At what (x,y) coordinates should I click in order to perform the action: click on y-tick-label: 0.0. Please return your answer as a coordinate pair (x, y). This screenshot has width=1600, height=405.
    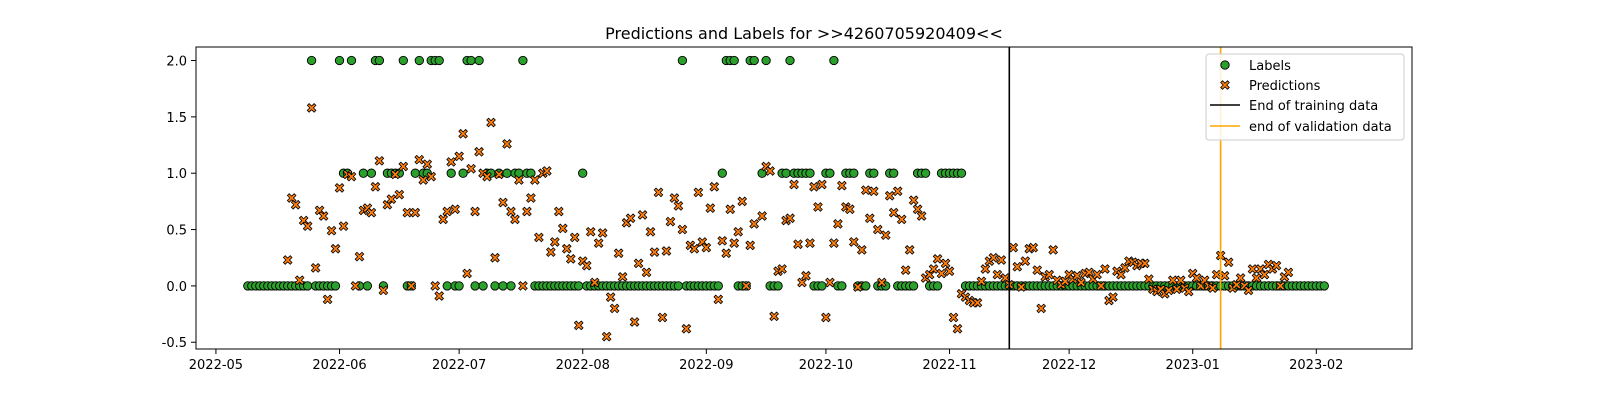
    Looking at the image, I should click on (176, 287).